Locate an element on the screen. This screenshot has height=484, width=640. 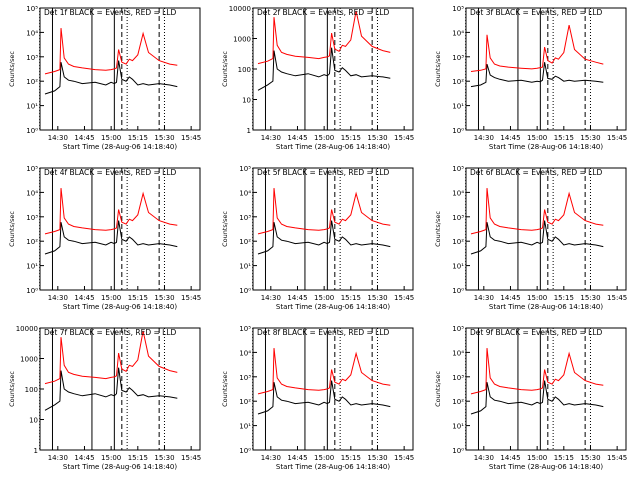
y-tick-label: 1 is located at coordinates (36, 451).